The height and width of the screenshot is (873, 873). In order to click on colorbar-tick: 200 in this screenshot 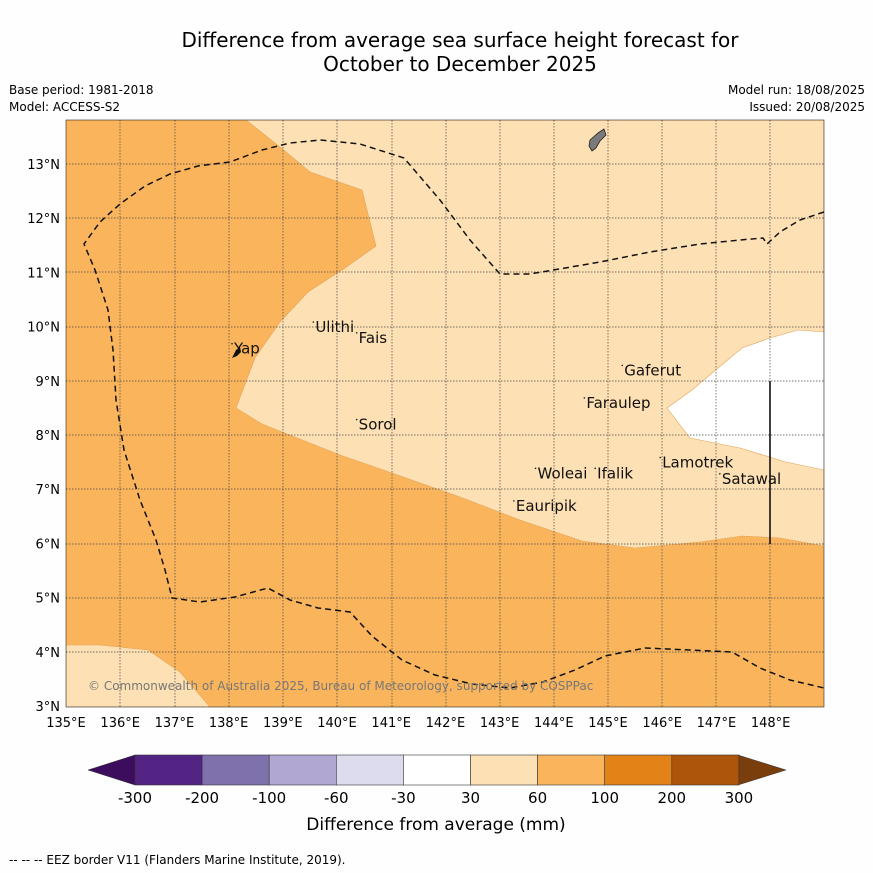, I will do `click(671, 798)`.